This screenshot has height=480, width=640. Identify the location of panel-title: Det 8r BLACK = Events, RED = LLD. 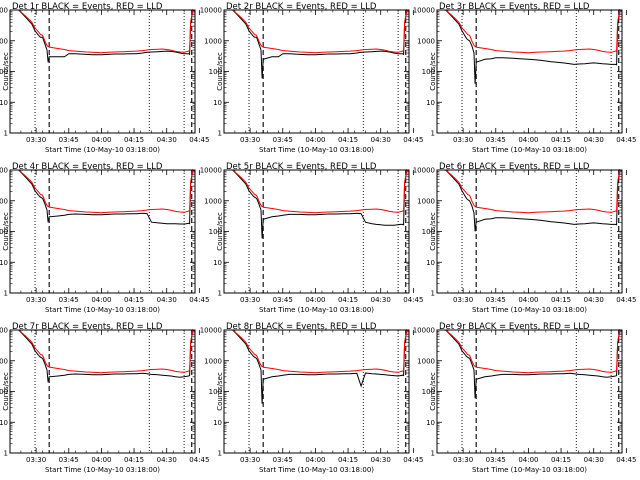
(301, 327).